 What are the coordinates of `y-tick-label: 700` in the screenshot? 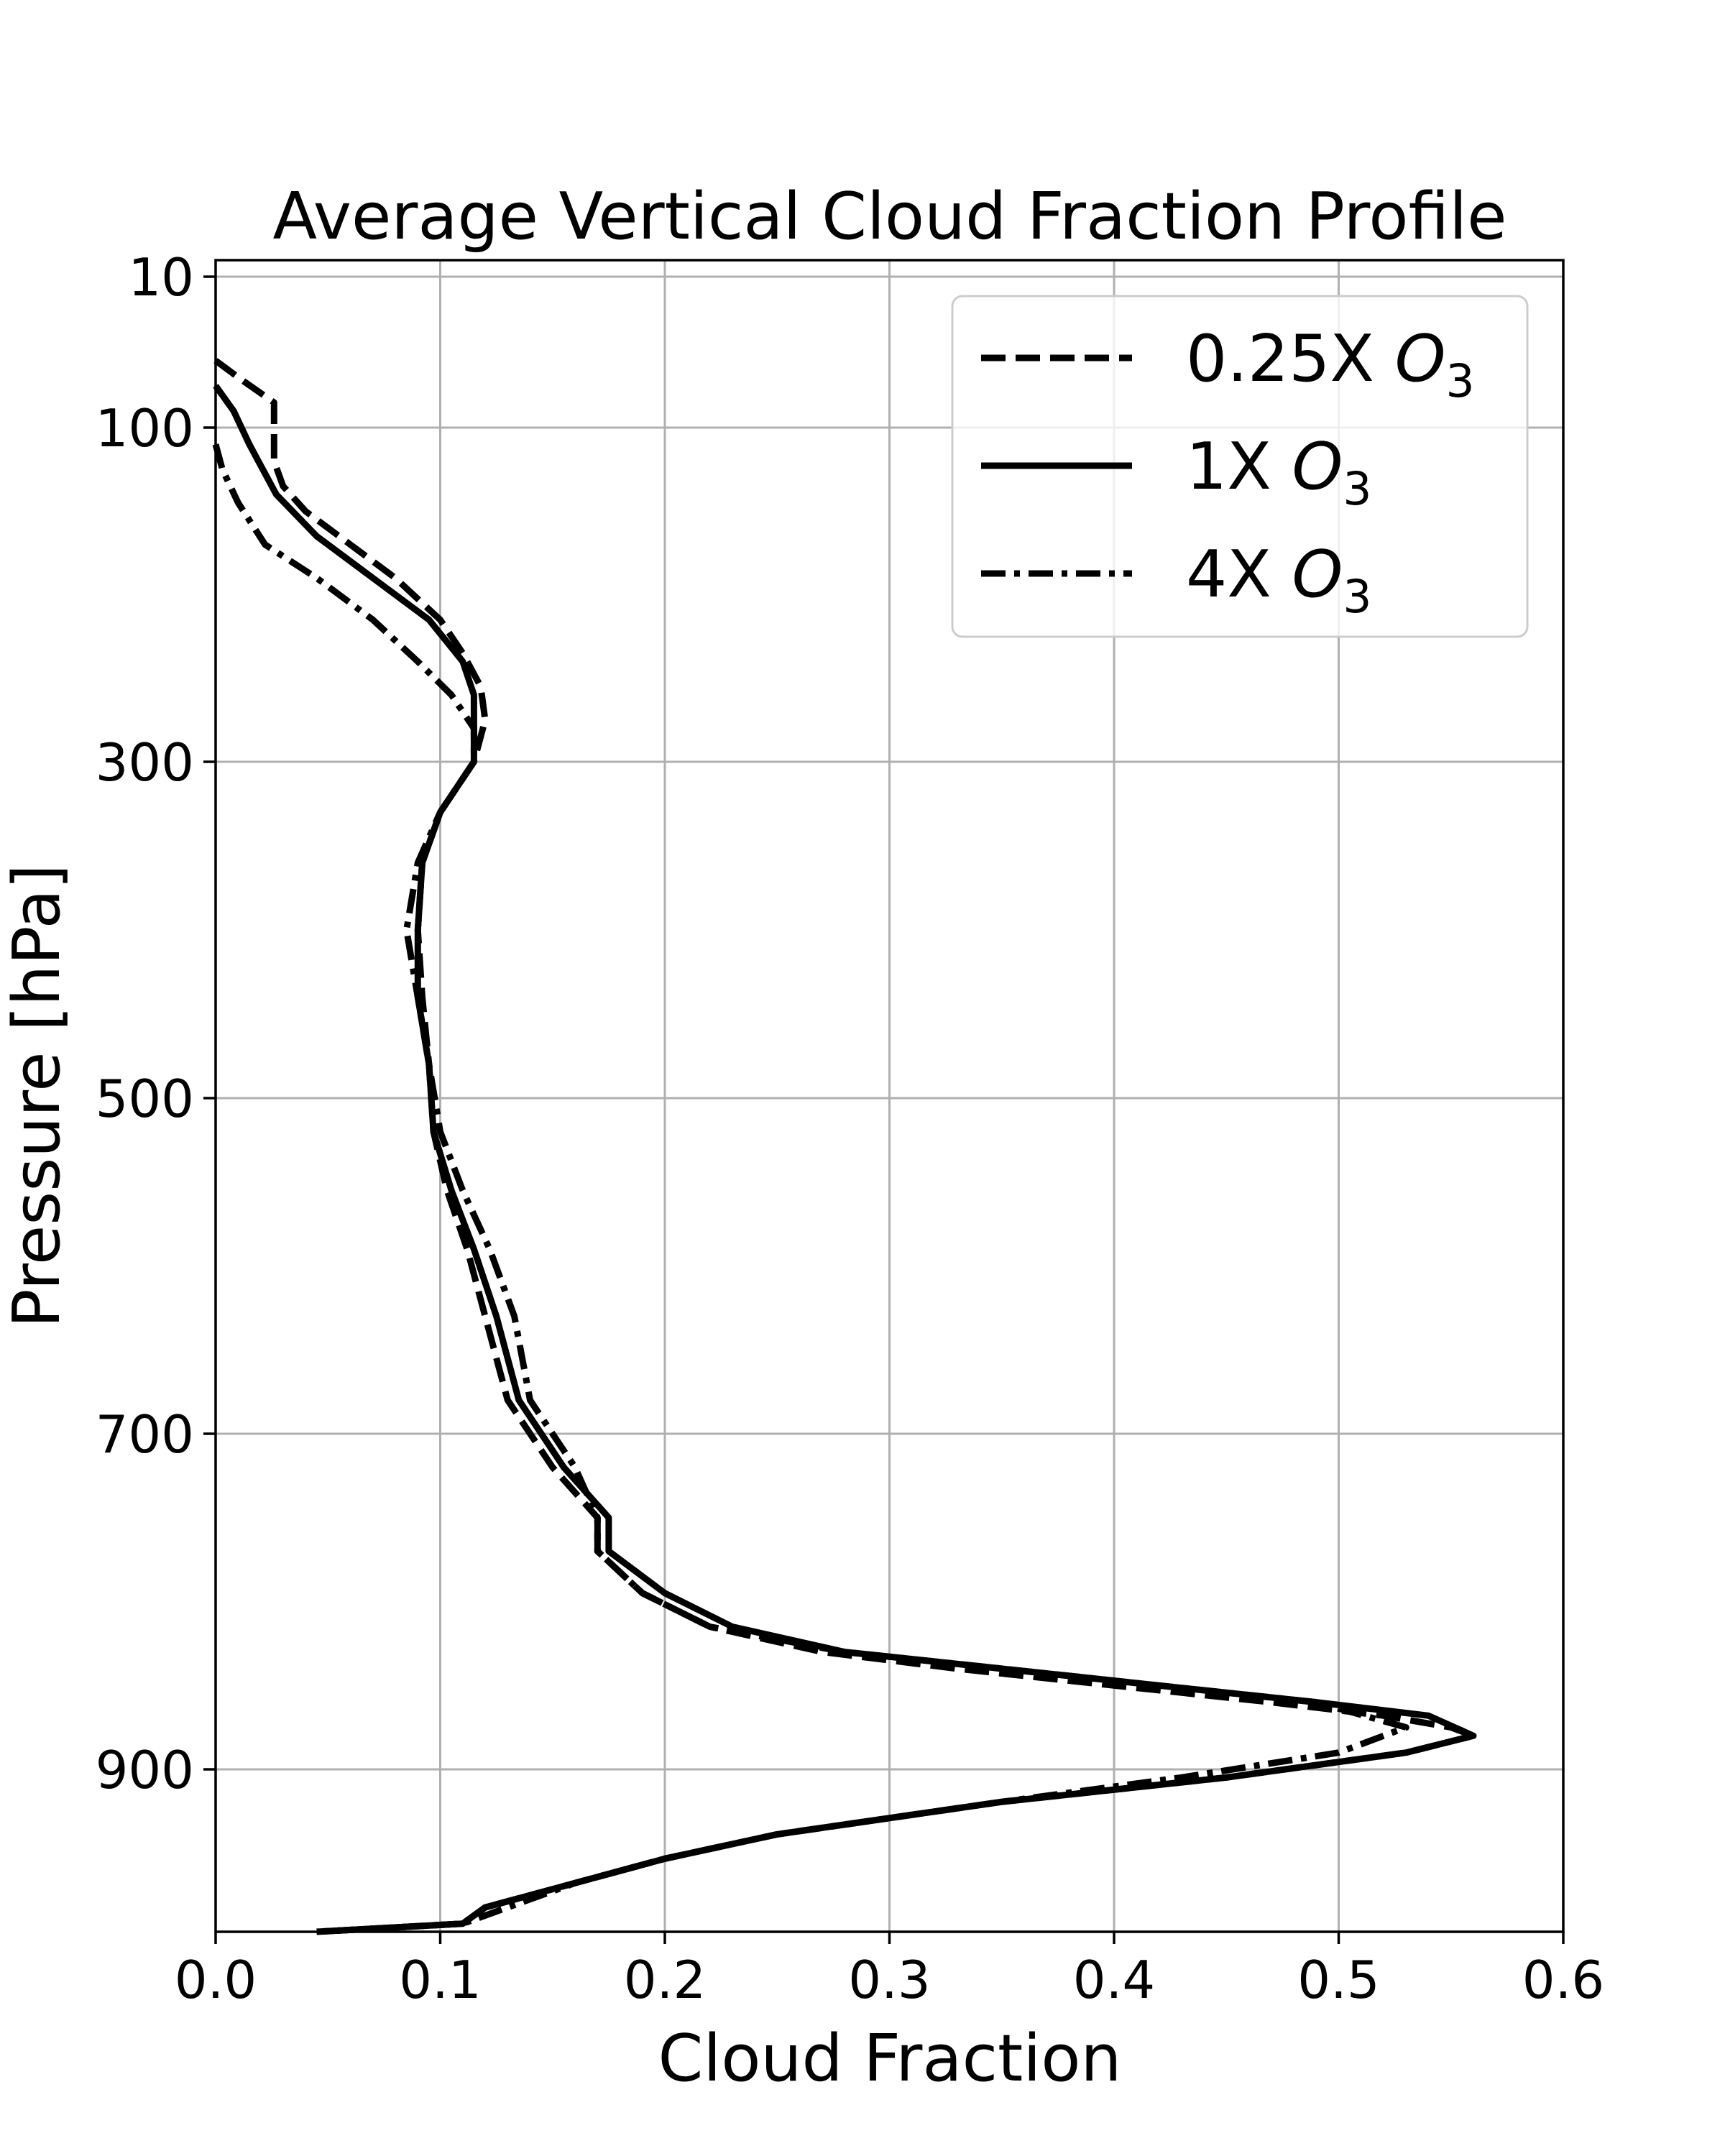 It's located at (145, 1434).